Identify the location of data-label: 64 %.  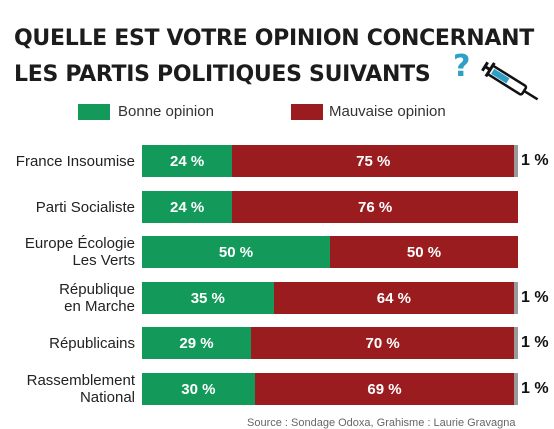
(393, 298).